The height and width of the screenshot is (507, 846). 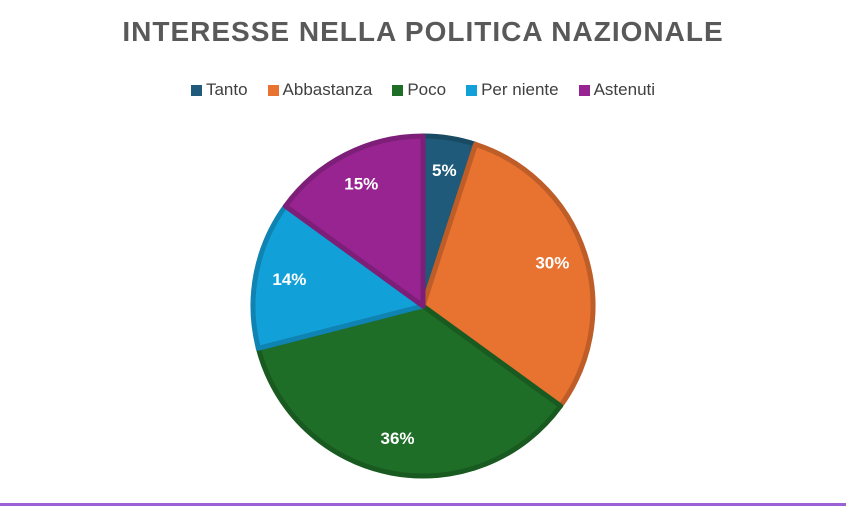 I want to click on data-label: 5%, so click(x=444, y=170).